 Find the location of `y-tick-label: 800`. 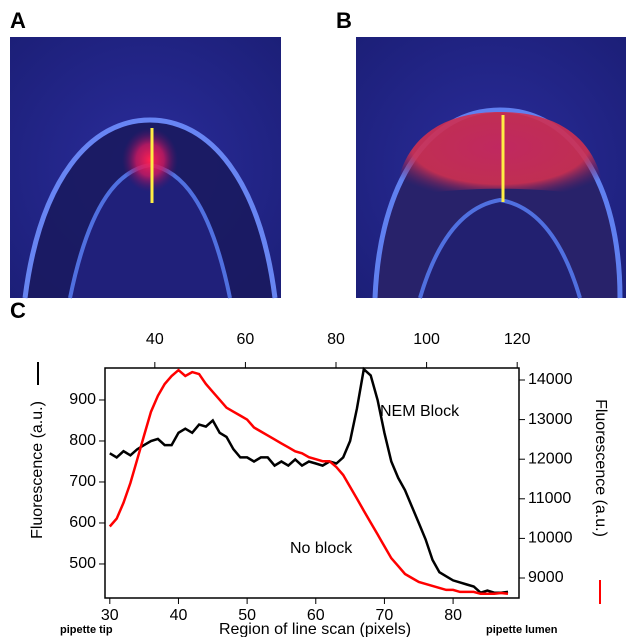

y-tick-label: 800 is located at coordinates (82, 440).